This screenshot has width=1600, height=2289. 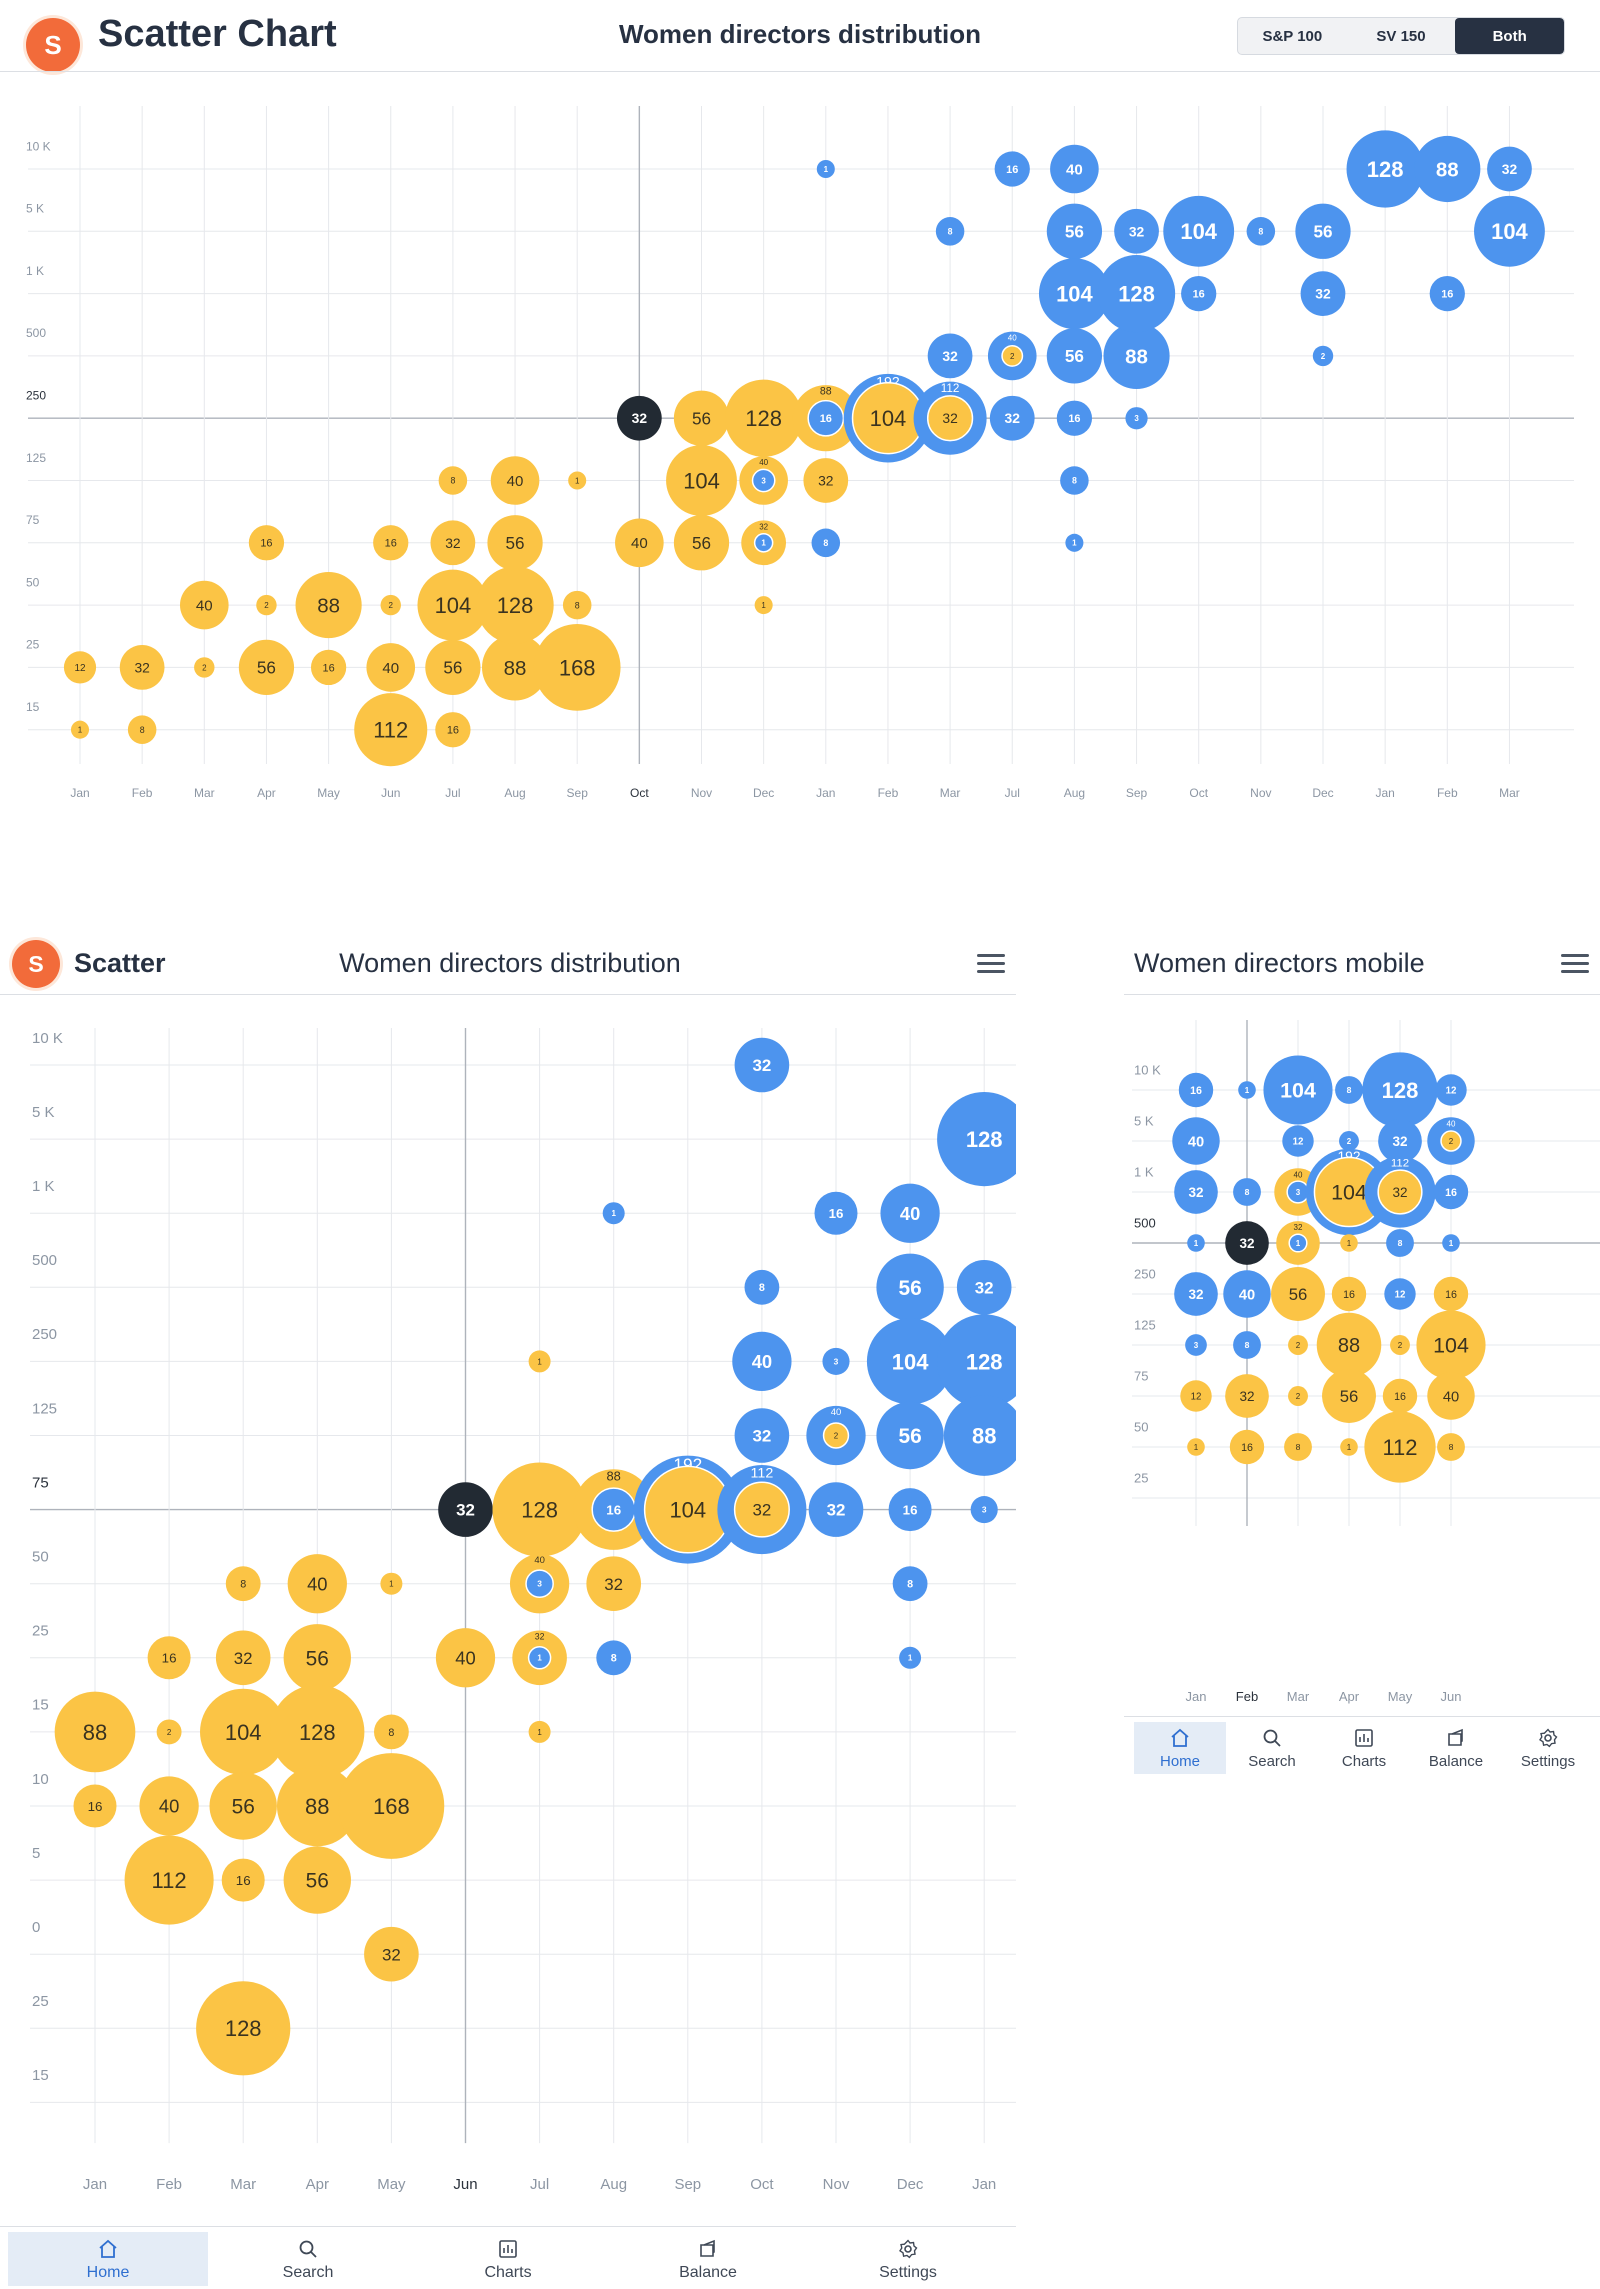 I want to click on segment-both: Both, so click(x=1509, y=36).